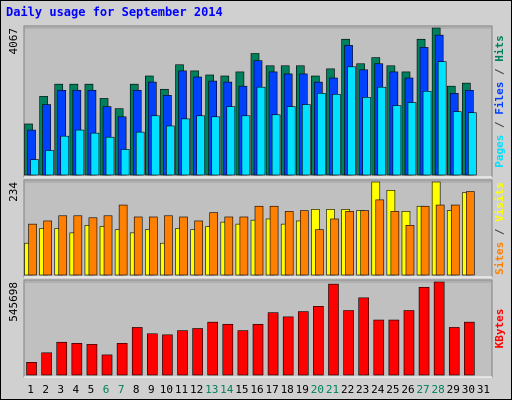  Describe the element at coordinates (362, 389) in the screenshot. I see `x-tick-label: 23` at that location.